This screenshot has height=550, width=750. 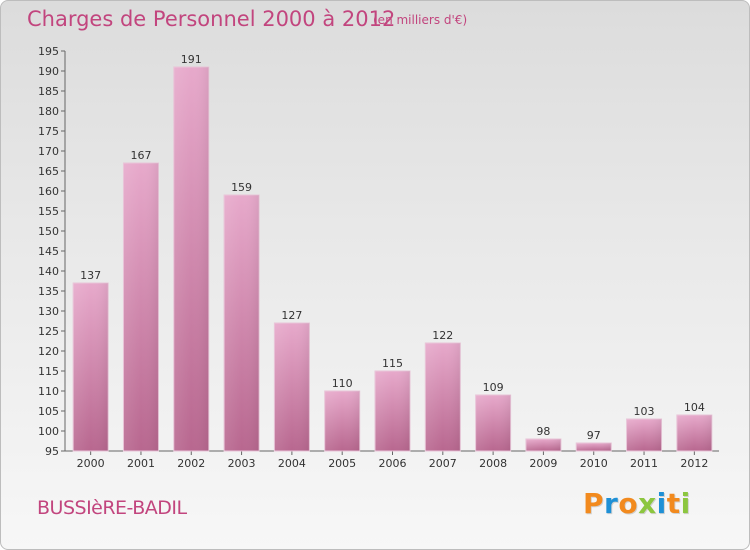 I want to click on value-label-2000: 137, so click(x=90, y=275).